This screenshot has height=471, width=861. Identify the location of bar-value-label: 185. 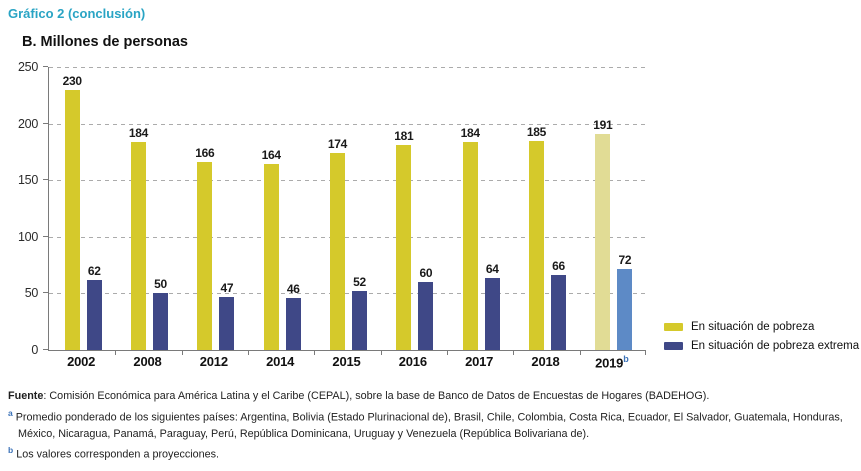
(536, 131).